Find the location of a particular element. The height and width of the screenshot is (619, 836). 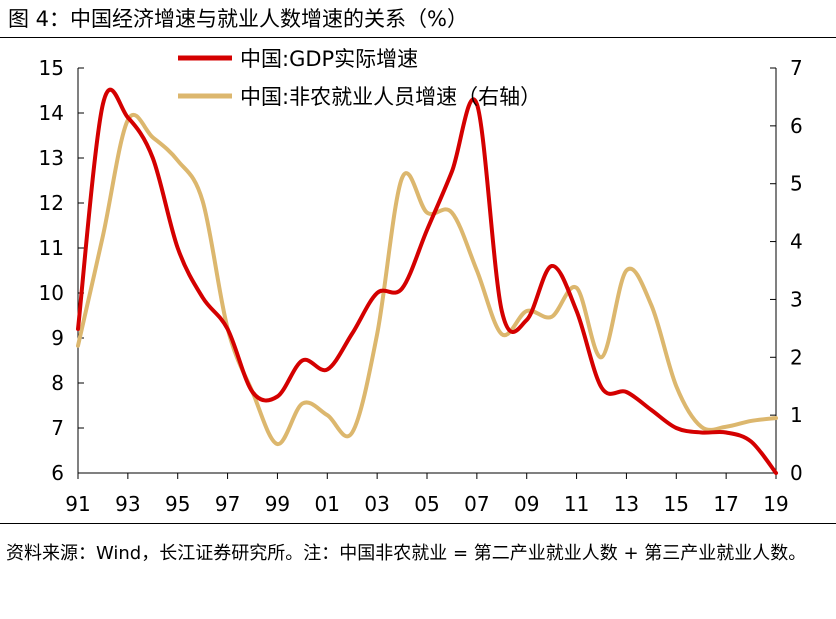

right-y-tick-label: 4 is located at coordinates (796, 242).